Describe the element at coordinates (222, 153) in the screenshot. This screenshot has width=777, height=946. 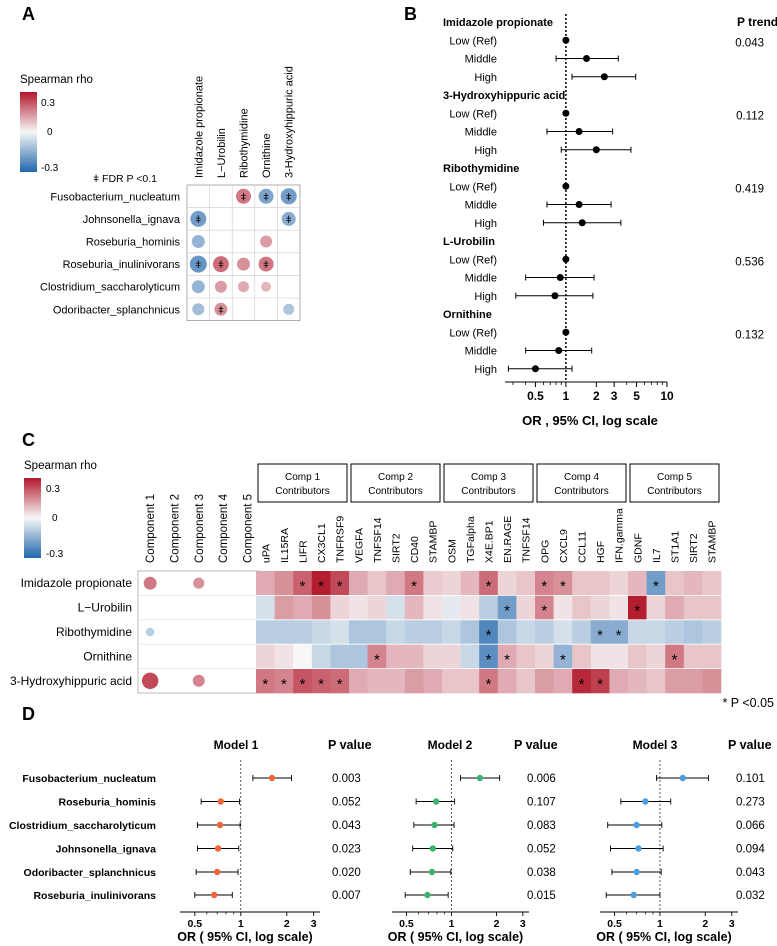
I see `panel-a-metabolite-label: L−Urobilin` at that location.